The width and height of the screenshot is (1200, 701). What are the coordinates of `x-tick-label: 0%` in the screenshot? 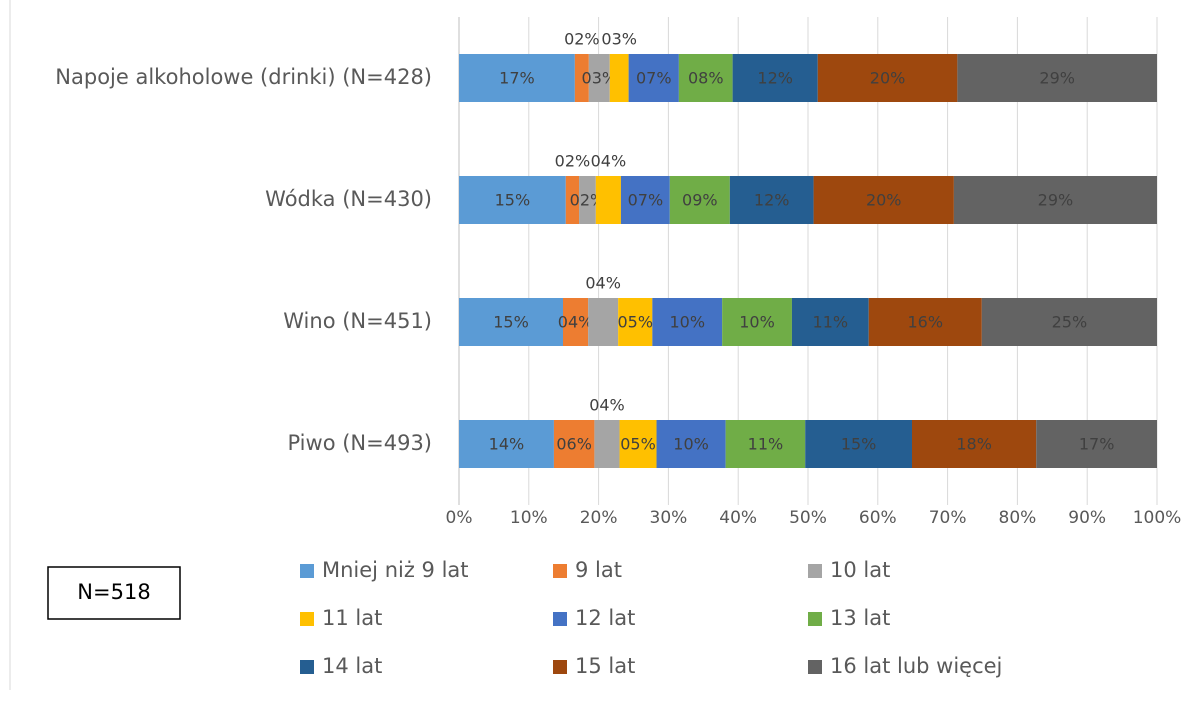 It's located at (459, 518).